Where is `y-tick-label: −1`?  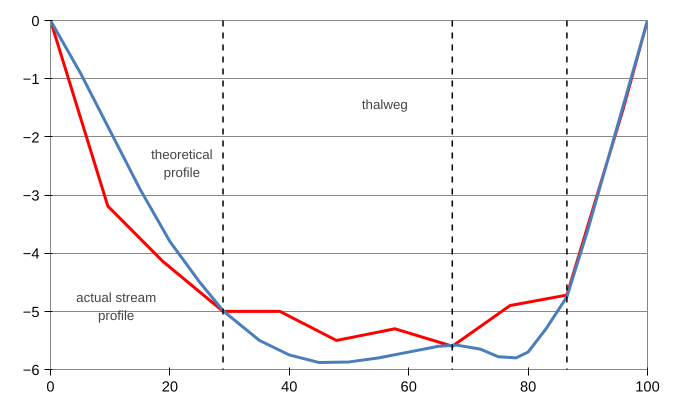
y-tick-label: −1 is located at coordinates (31, 80).